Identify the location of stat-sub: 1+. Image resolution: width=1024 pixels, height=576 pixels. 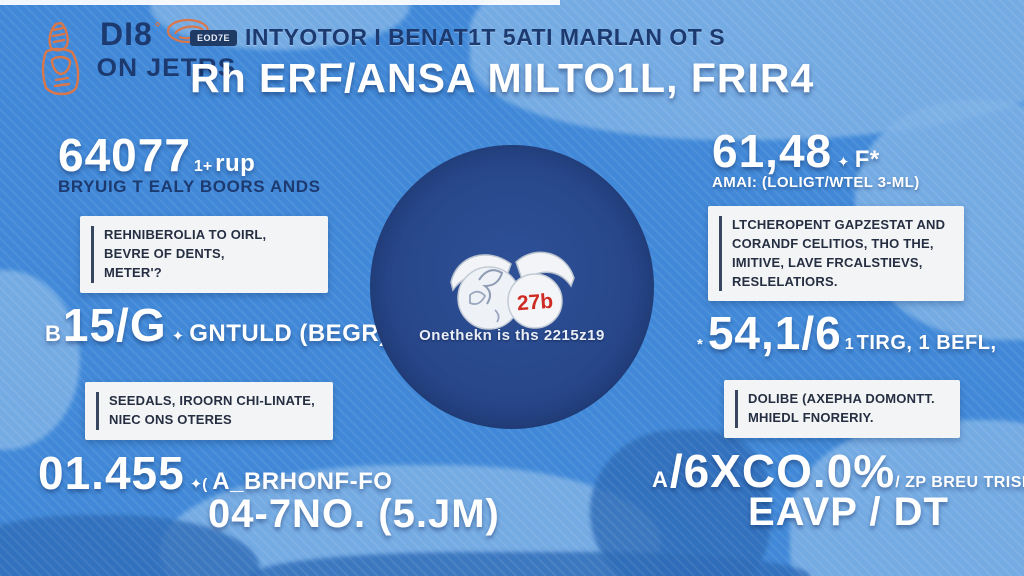
(203, 166).